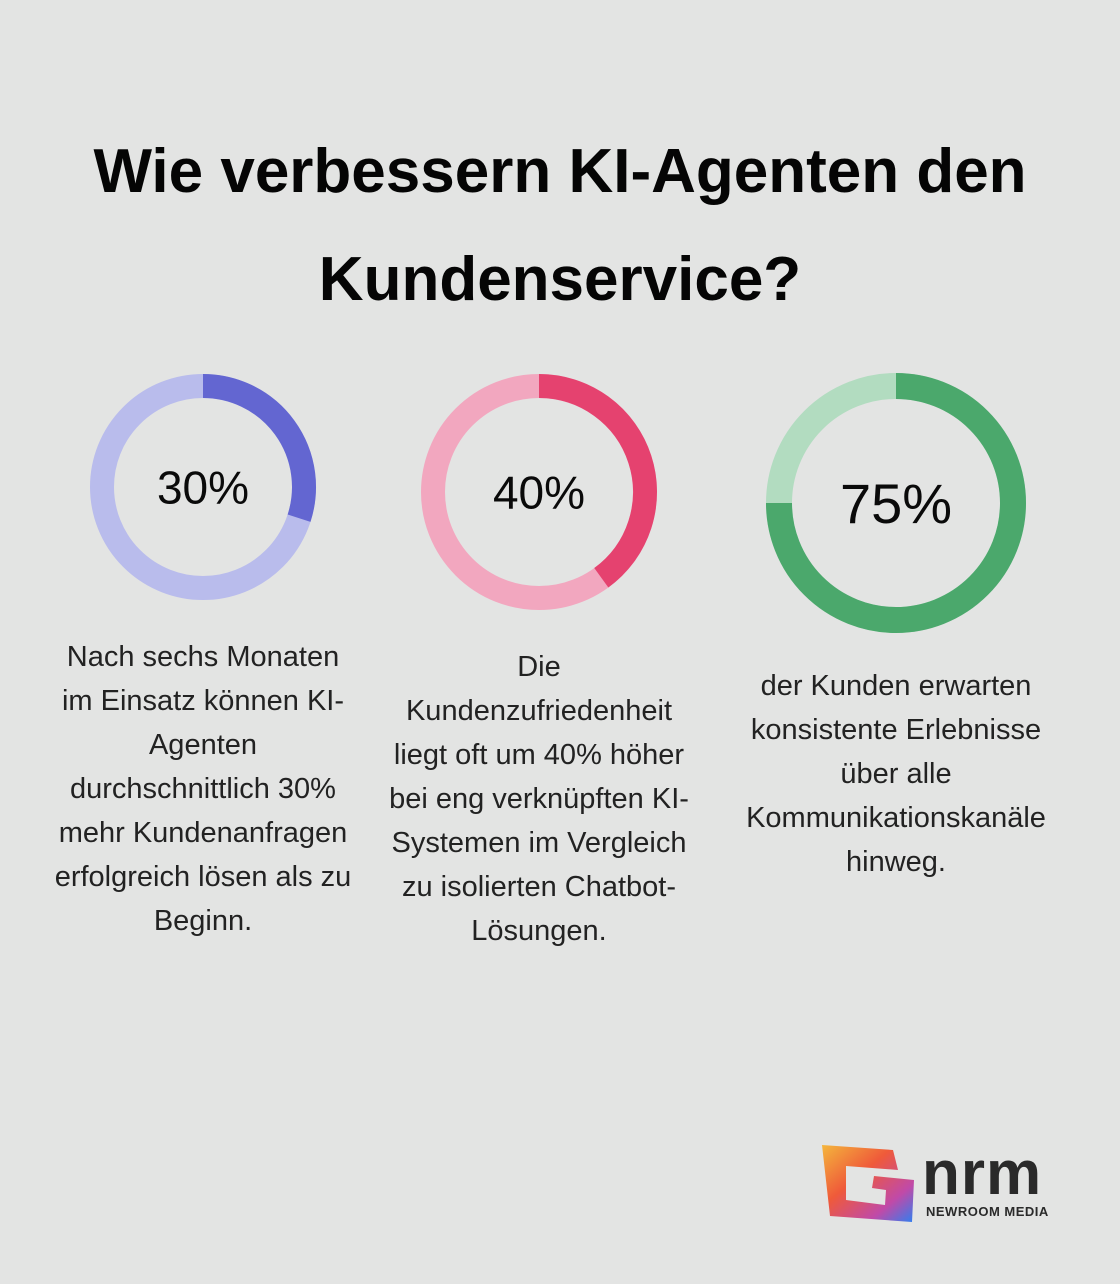 This screenshot has width=1120, height=1284. I want to click on logo-name: nrm, so click(982, 1173).